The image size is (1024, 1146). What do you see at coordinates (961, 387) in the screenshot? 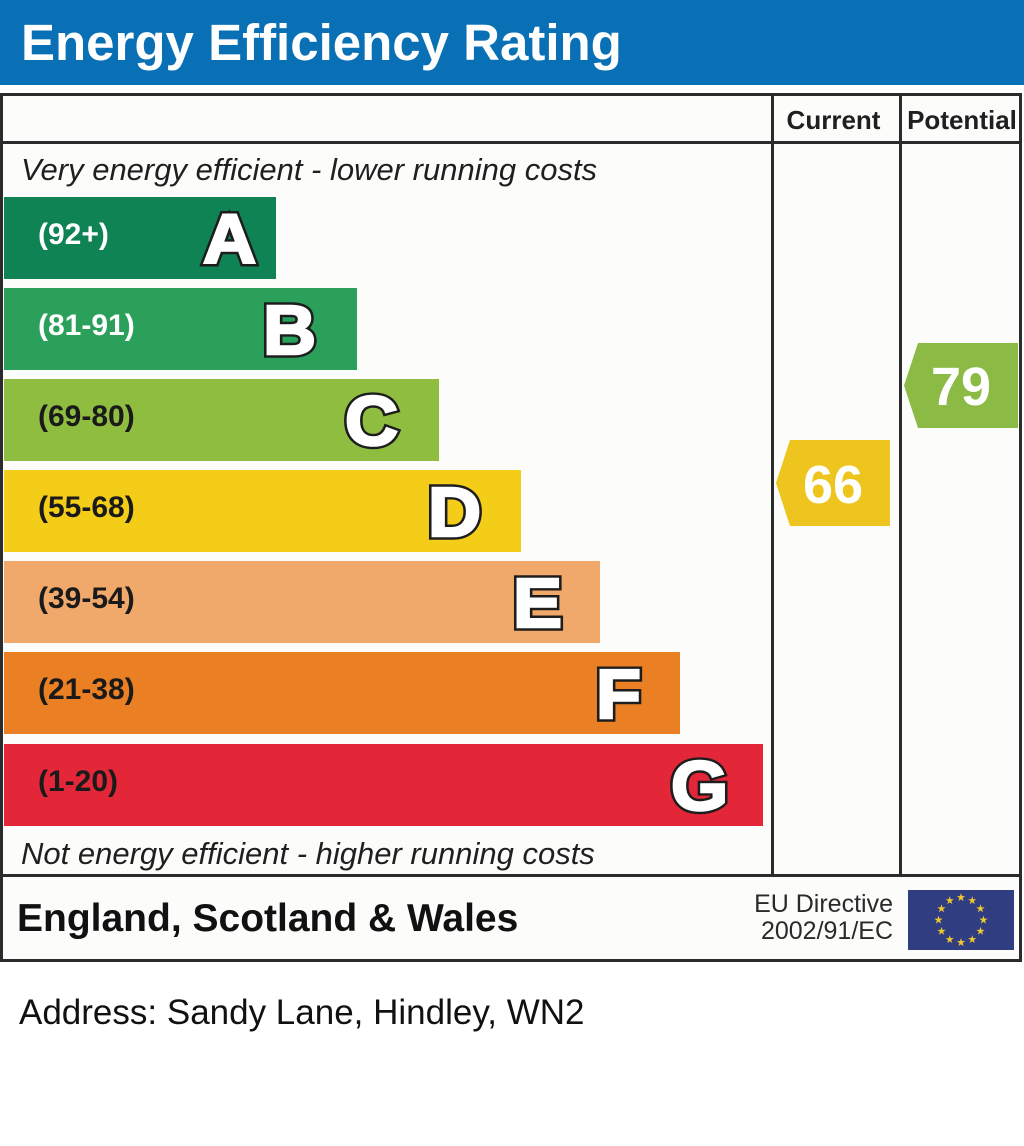
I see `svg-text: 79` at bounding box center [961, 387].